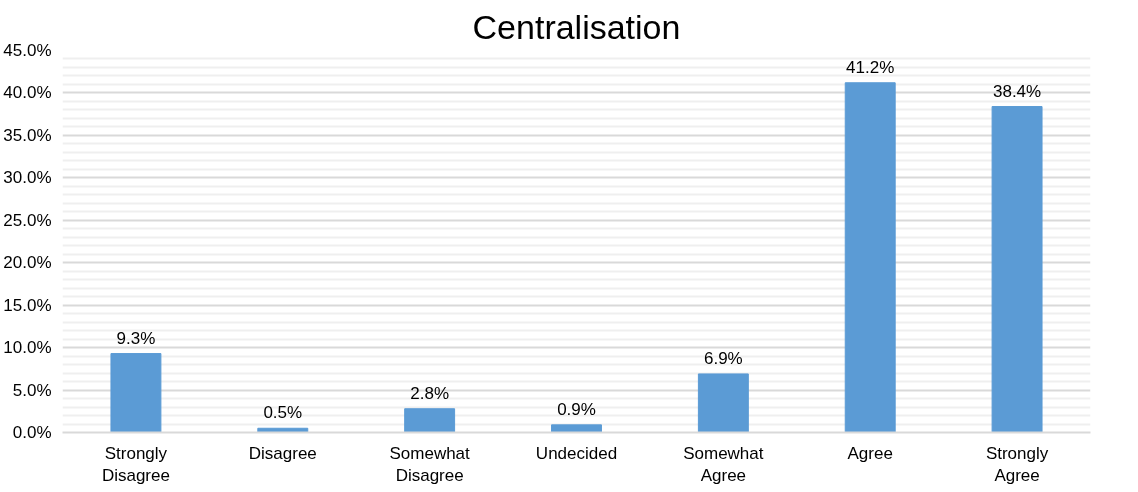 This screenshot has height=492, width=1138. What do you see at coordinates (27, 50) in the screenshot?
I see `y-tick-label: 45.0%` at bounding box center [27, 50].